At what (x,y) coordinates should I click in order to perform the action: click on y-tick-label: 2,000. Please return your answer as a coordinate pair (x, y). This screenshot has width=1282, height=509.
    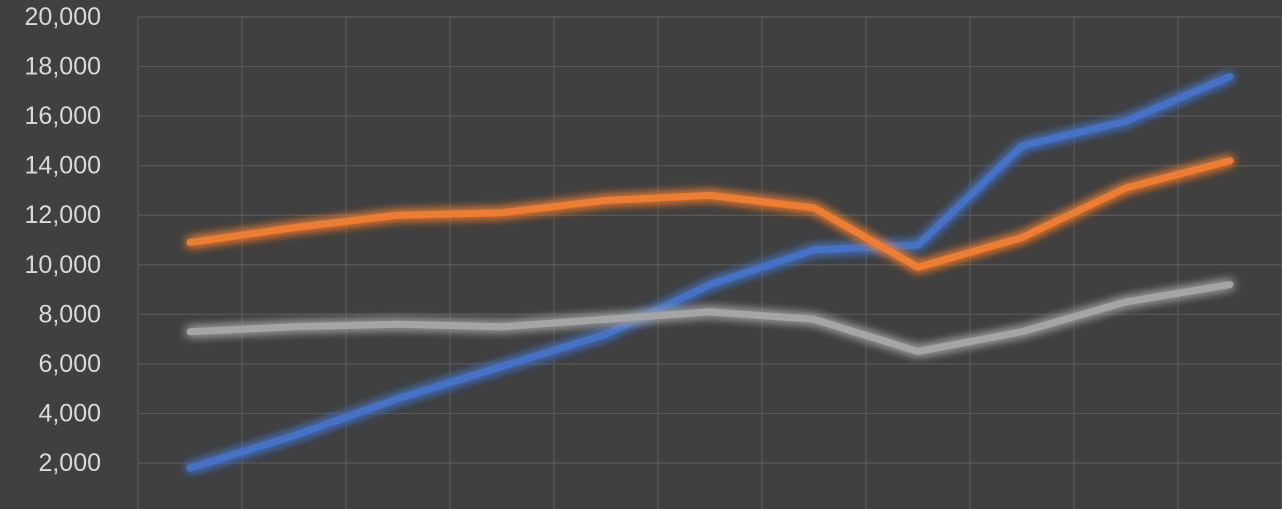
    Looking at the image, I should click on (69, 463).